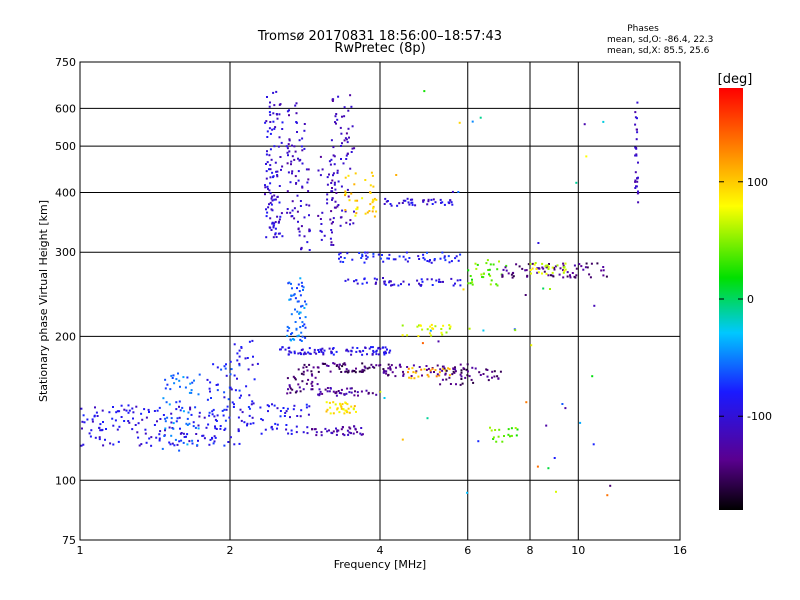 The width and height of the screenshot is (800, 600). I want to click on y-tick-label: 75, so click(69, 540).